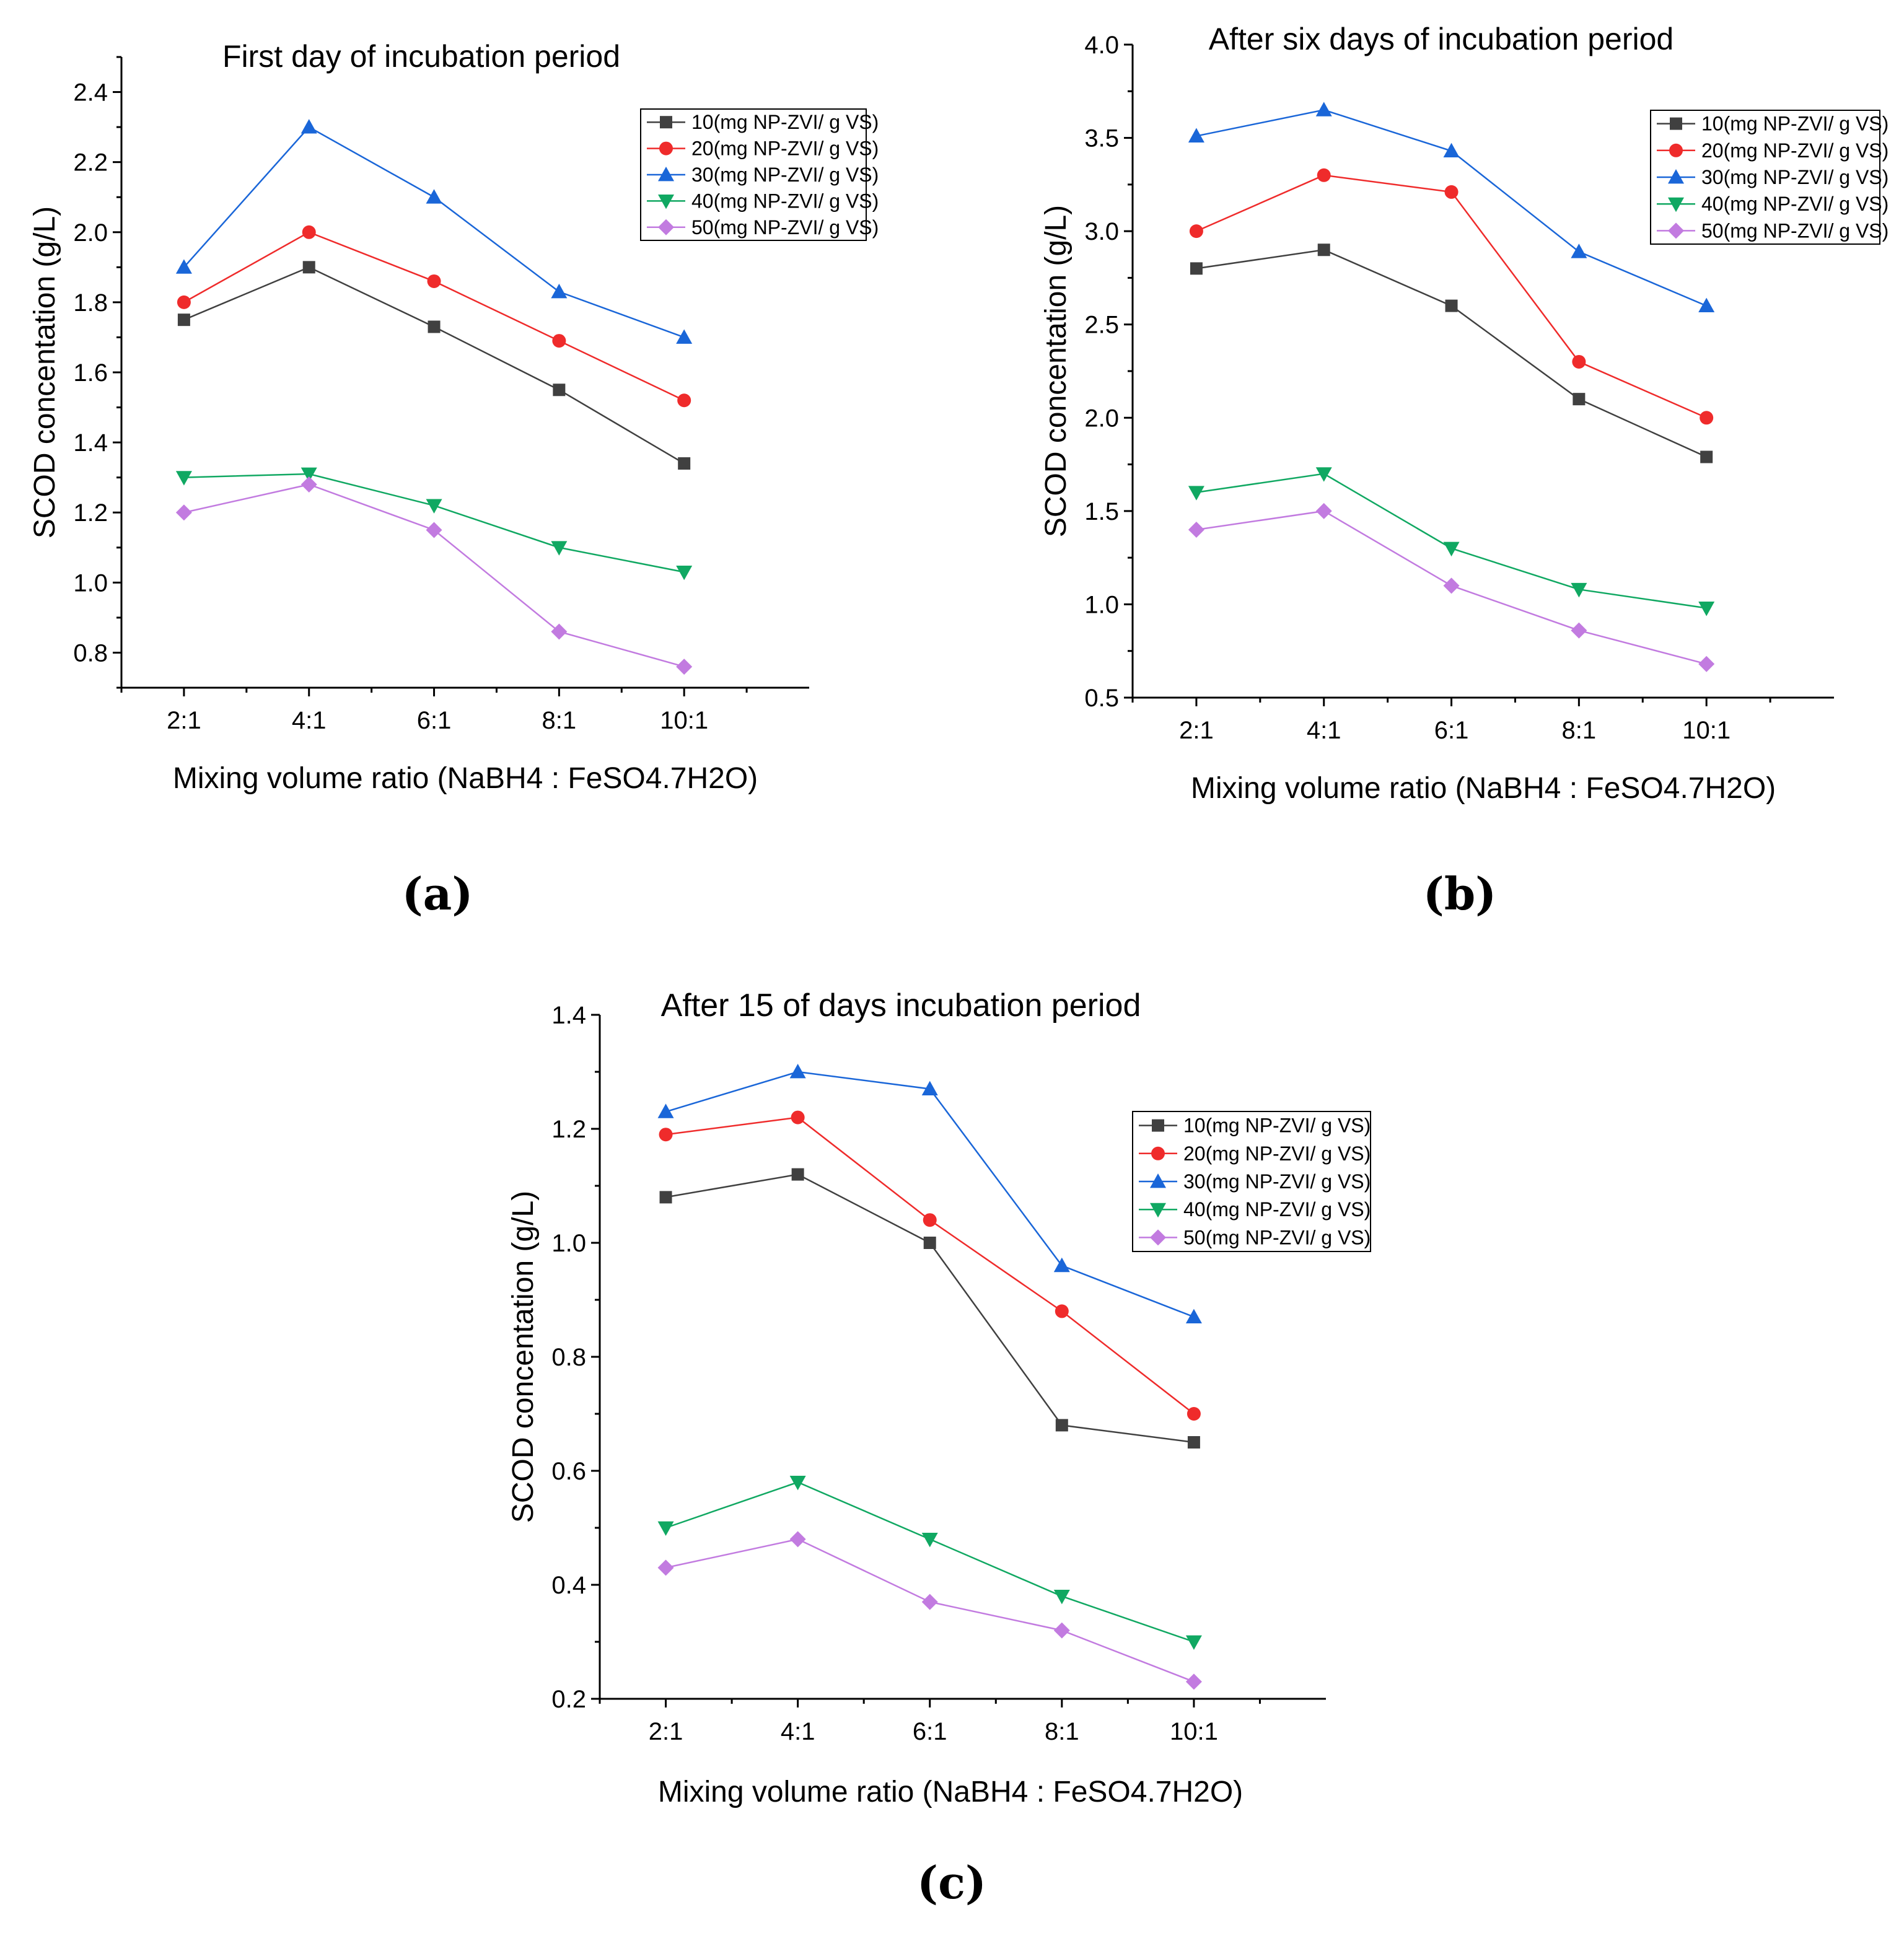 This screenshot has width=1904, height=1933. Describe the element at coordinates (1442, 39) in the screenshot. I see `chart-title-b: After six days of incubation period` at that location.